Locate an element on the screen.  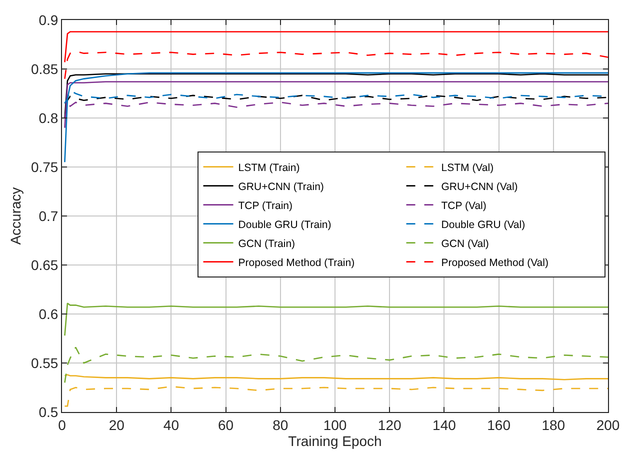
x-tick-label: 40 is located at coordinates (171, 424).